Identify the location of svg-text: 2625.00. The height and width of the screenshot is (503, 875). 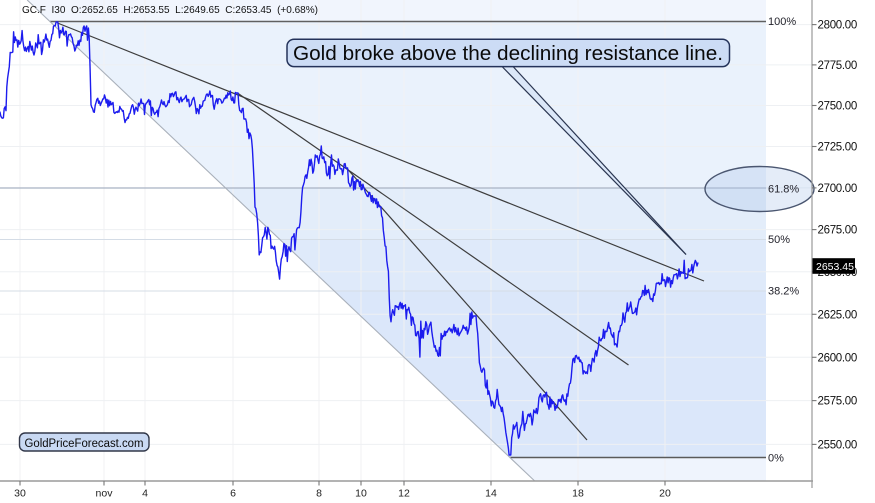
(837, 315).